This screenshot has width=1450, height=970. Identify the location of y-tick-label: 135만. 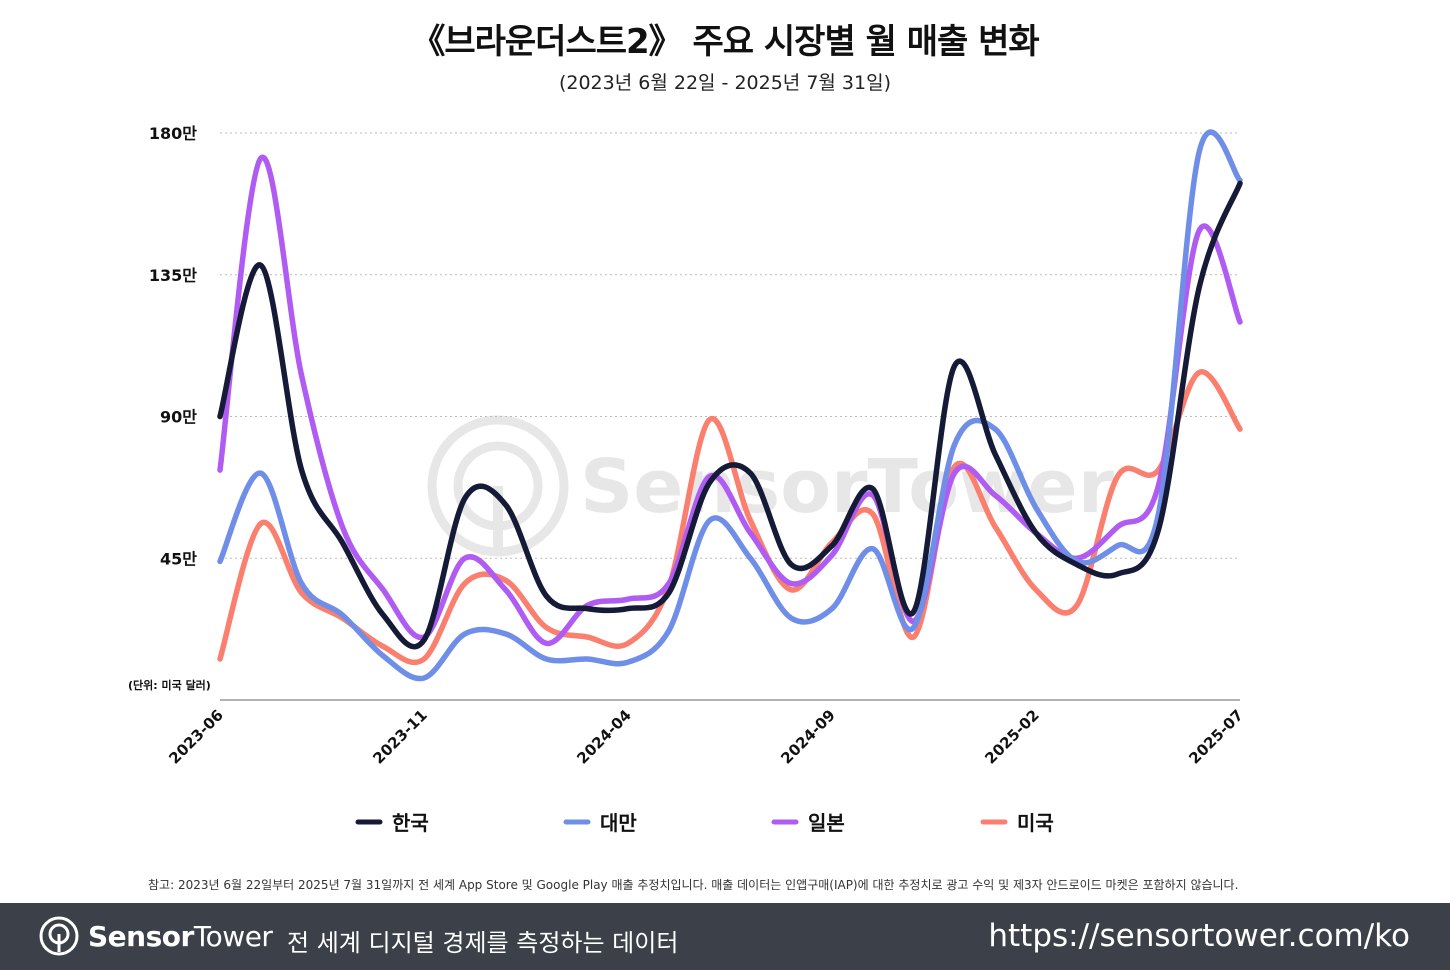
(173, 275).